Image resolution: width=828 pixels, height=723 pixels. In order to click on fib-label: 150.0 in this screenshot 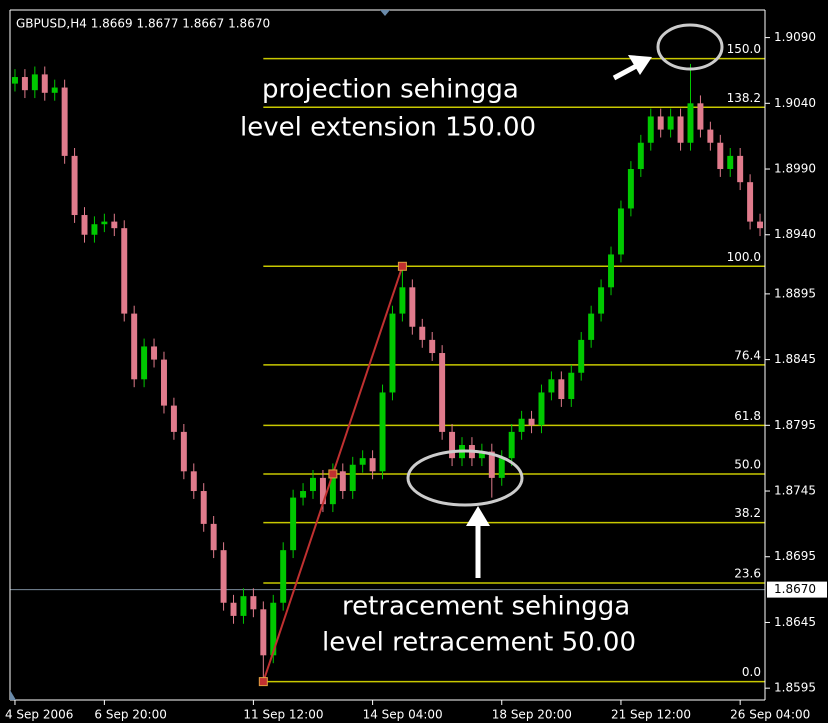, I will do `click(744, 49)`.